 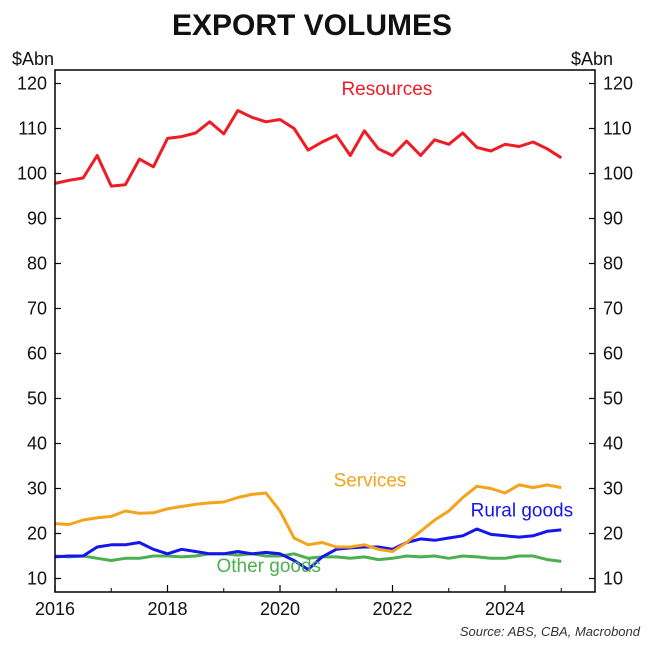 What do you see at coordinates (33, 59) in the screenshot?
I see `y-unit-left: $Abn` at bounding box center [33, 59].